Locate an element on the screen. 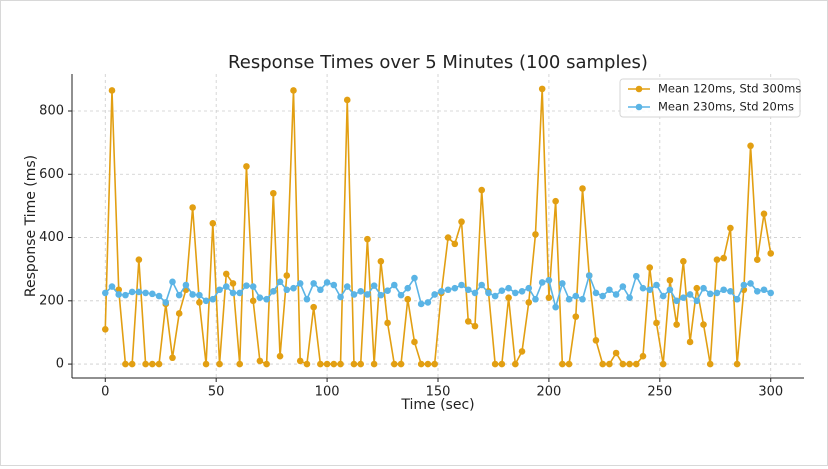 This screenshot has height=469, width=828. x-tick-label: 100 is located at coordinates (327, 392).